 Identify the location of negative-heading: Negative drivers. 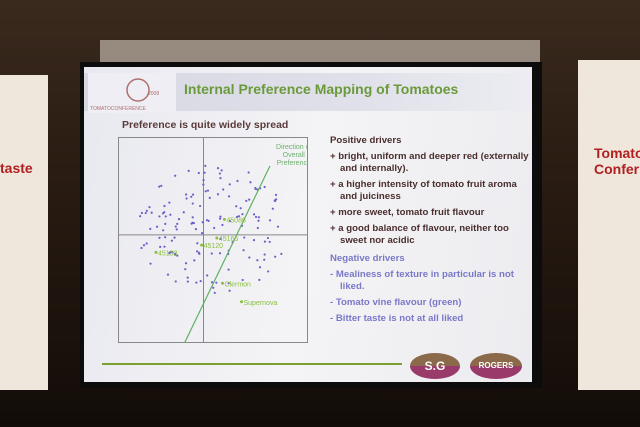
(367, 258).